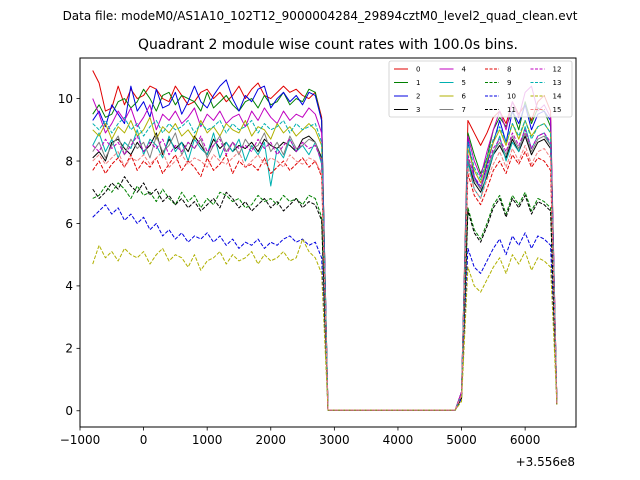  Describe the element at coordinates (464, 70) in the screenshot. I see `legend-label-4: 4` at that location.